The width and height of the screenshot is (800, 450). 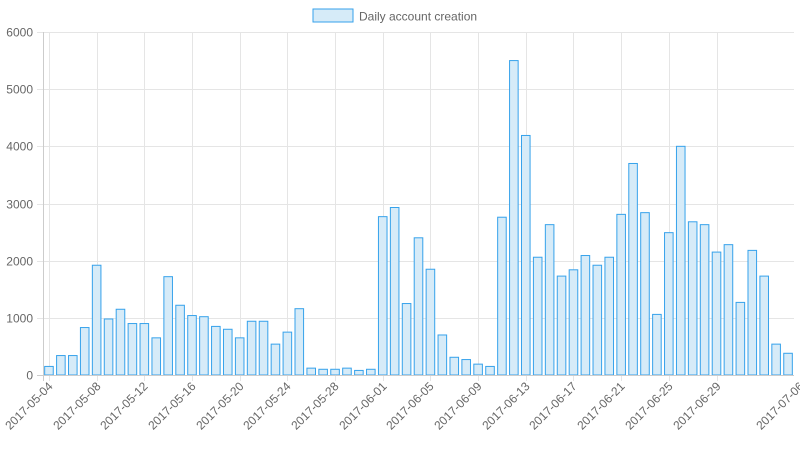 I want to click on x-tick-label: 2017-06-25, so click(x=649, y=406).